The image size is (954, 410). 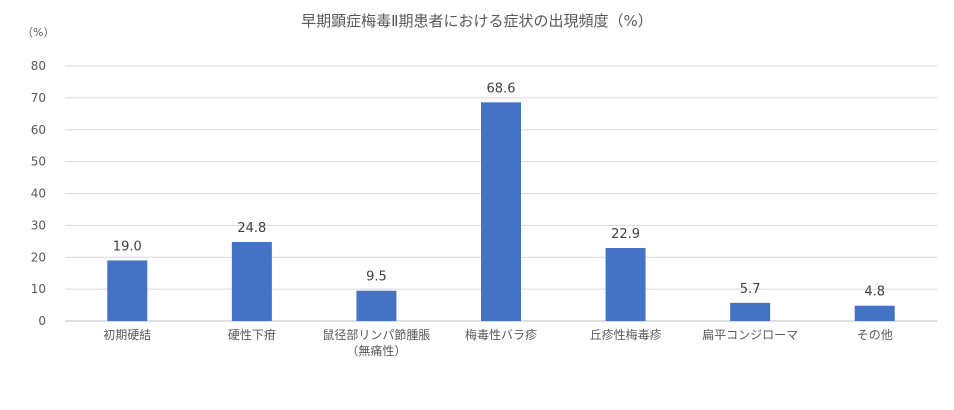 What do you see at coordinates (127, 335) in the screenshot?
I see `x-tick-label: 初期硬結` at bounding box center [127, 335].